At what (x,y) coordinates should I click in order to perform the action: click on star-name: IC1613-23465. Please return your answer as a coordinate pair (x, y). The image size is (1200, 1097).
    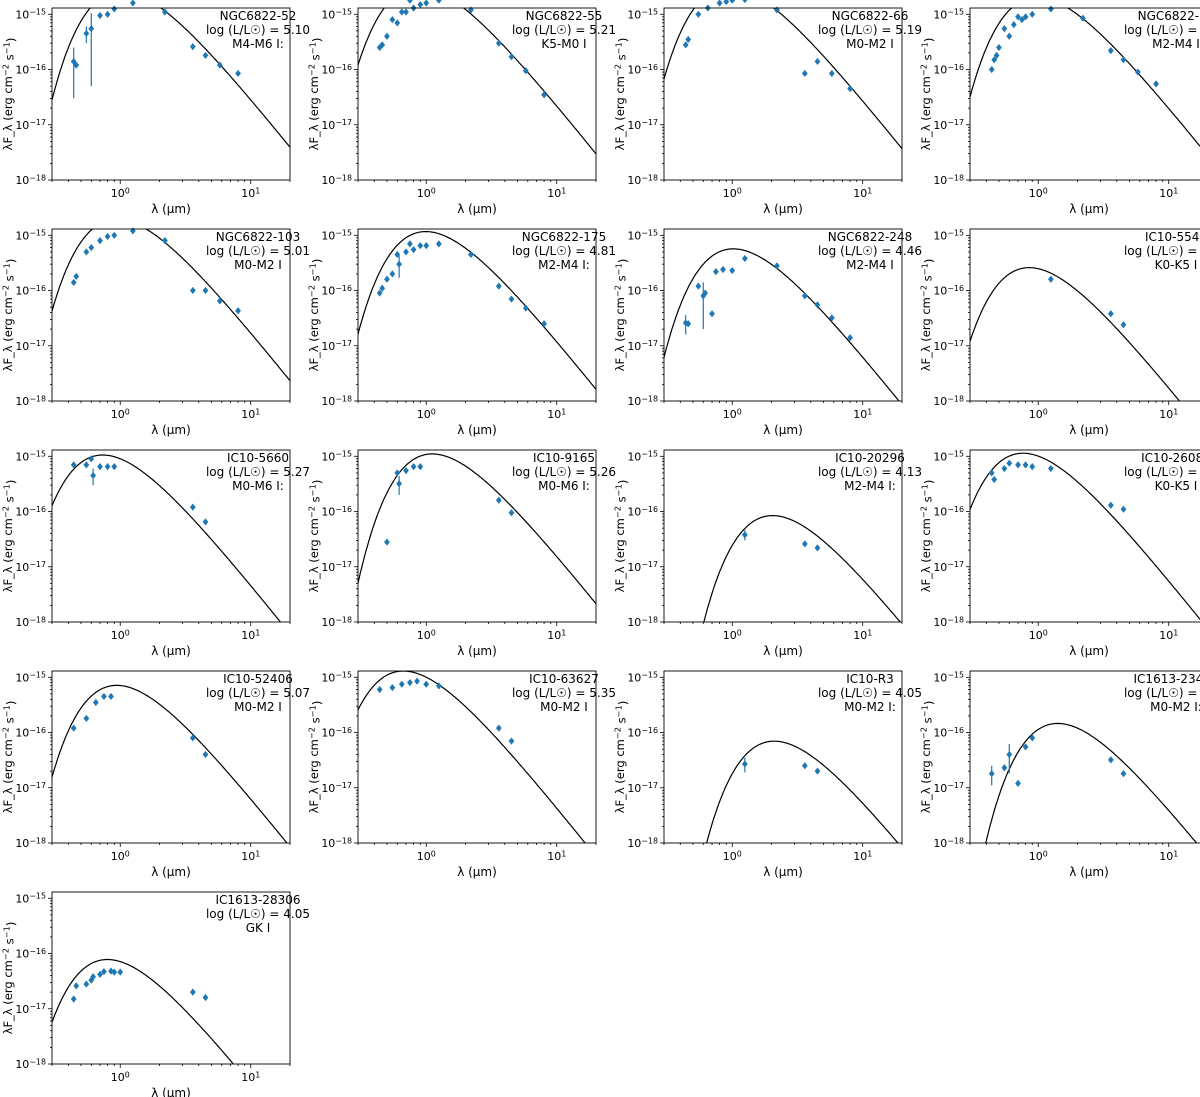
    Looking at the image, I should click on (1167, 679).